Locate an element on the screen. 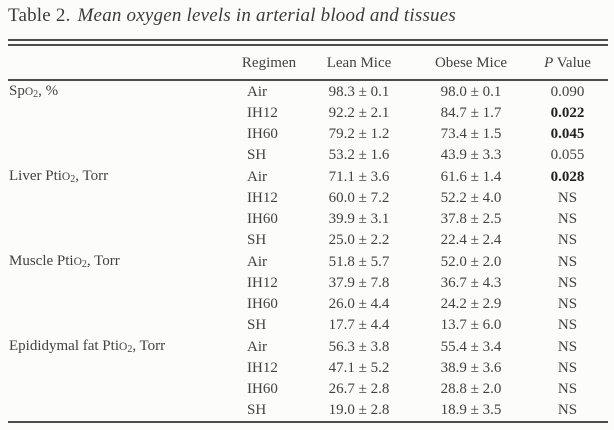  obese-mice-value: 61.6 ± 1.4 is located at coordinates (471, 176).